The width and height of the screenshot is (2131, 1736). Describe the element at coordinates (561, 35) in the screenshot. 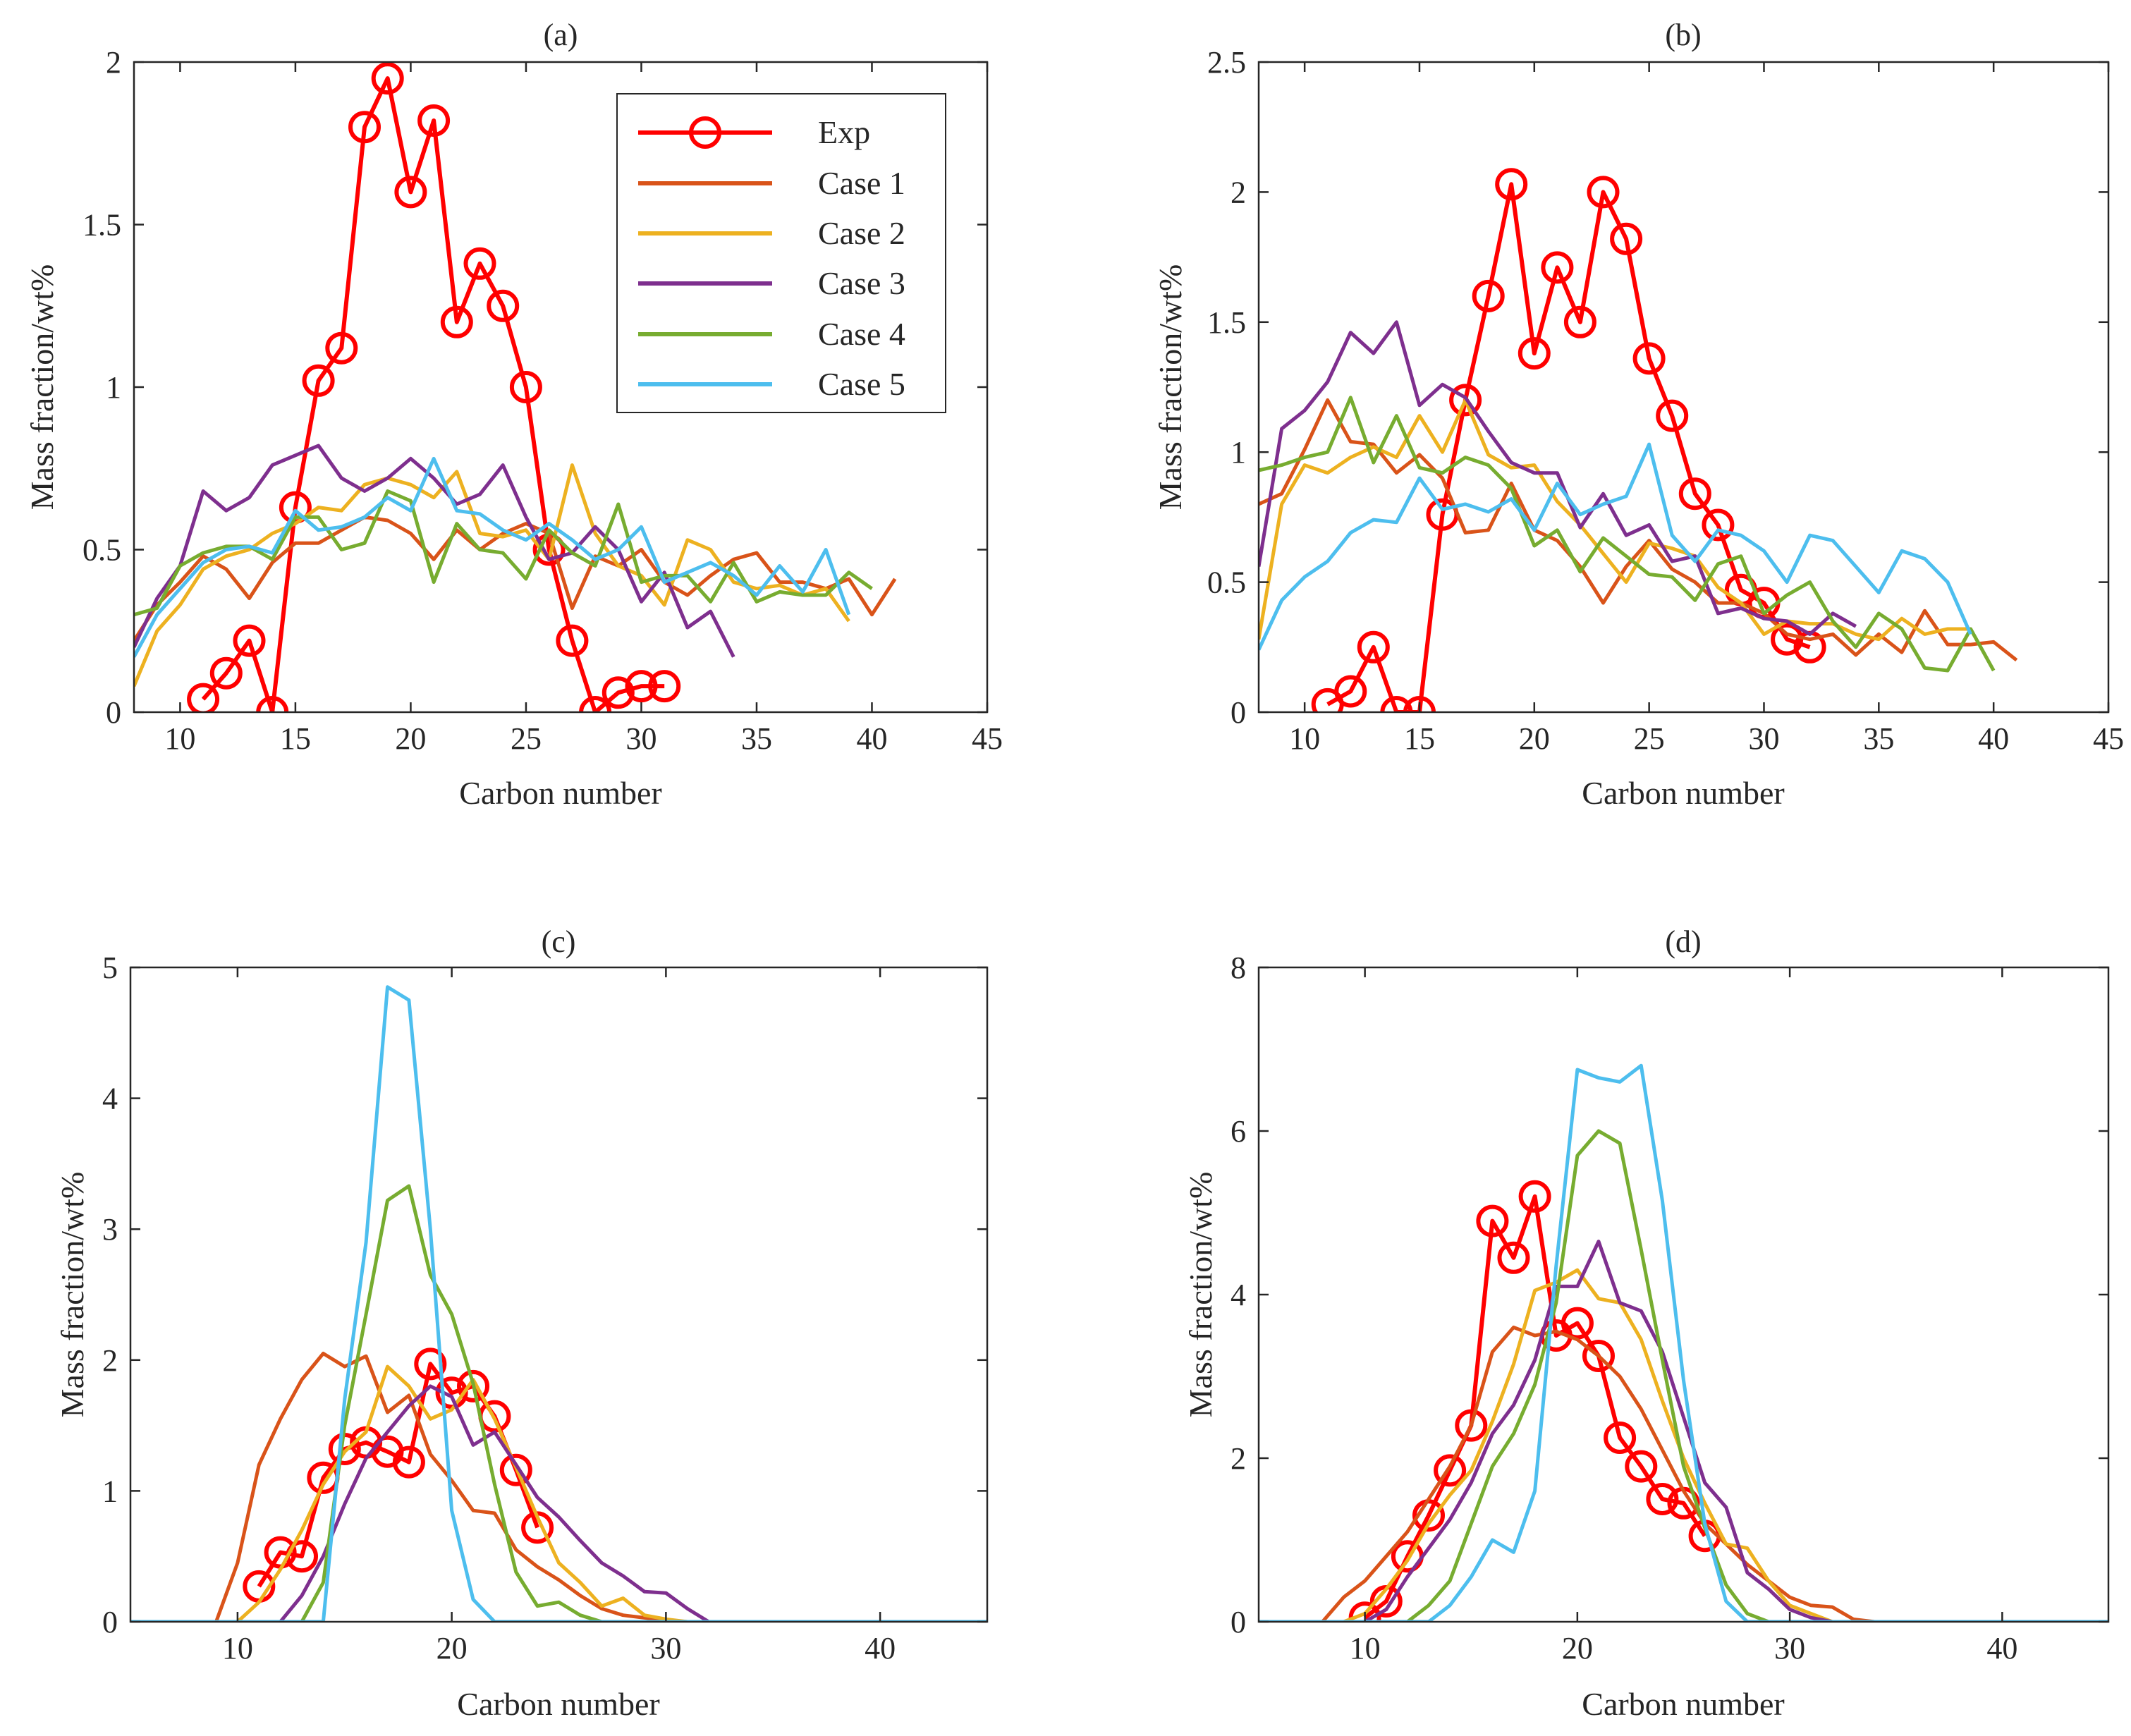

I see `panel-title: (a)` at that location.